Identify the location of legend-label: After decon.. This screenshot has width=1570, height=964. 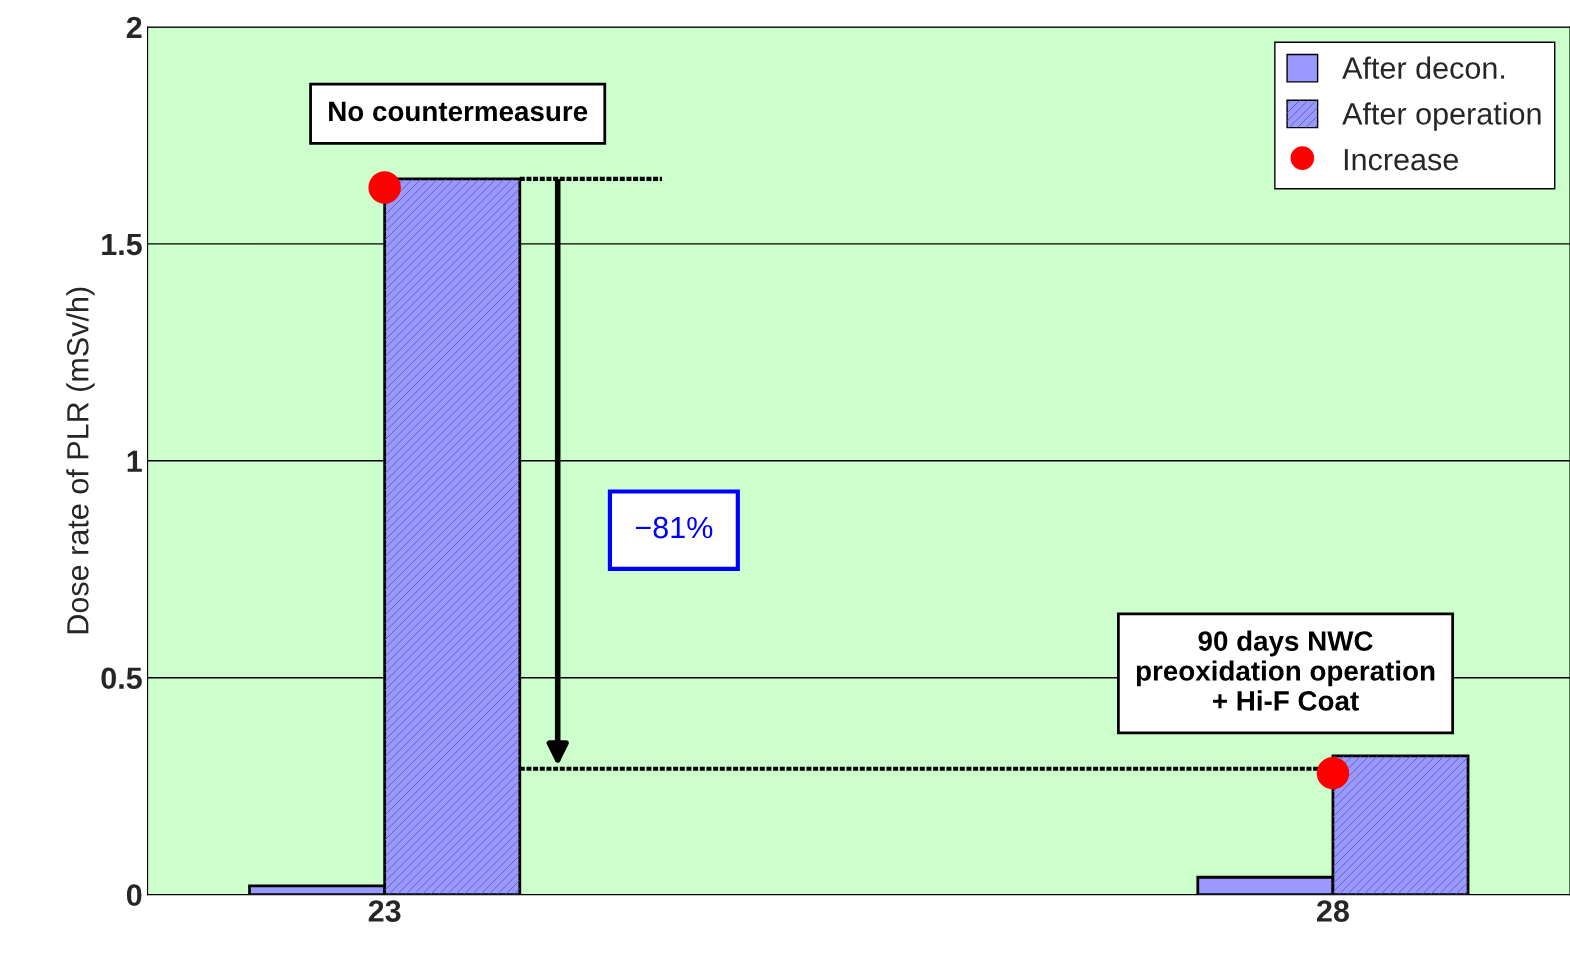
(1423, 67).